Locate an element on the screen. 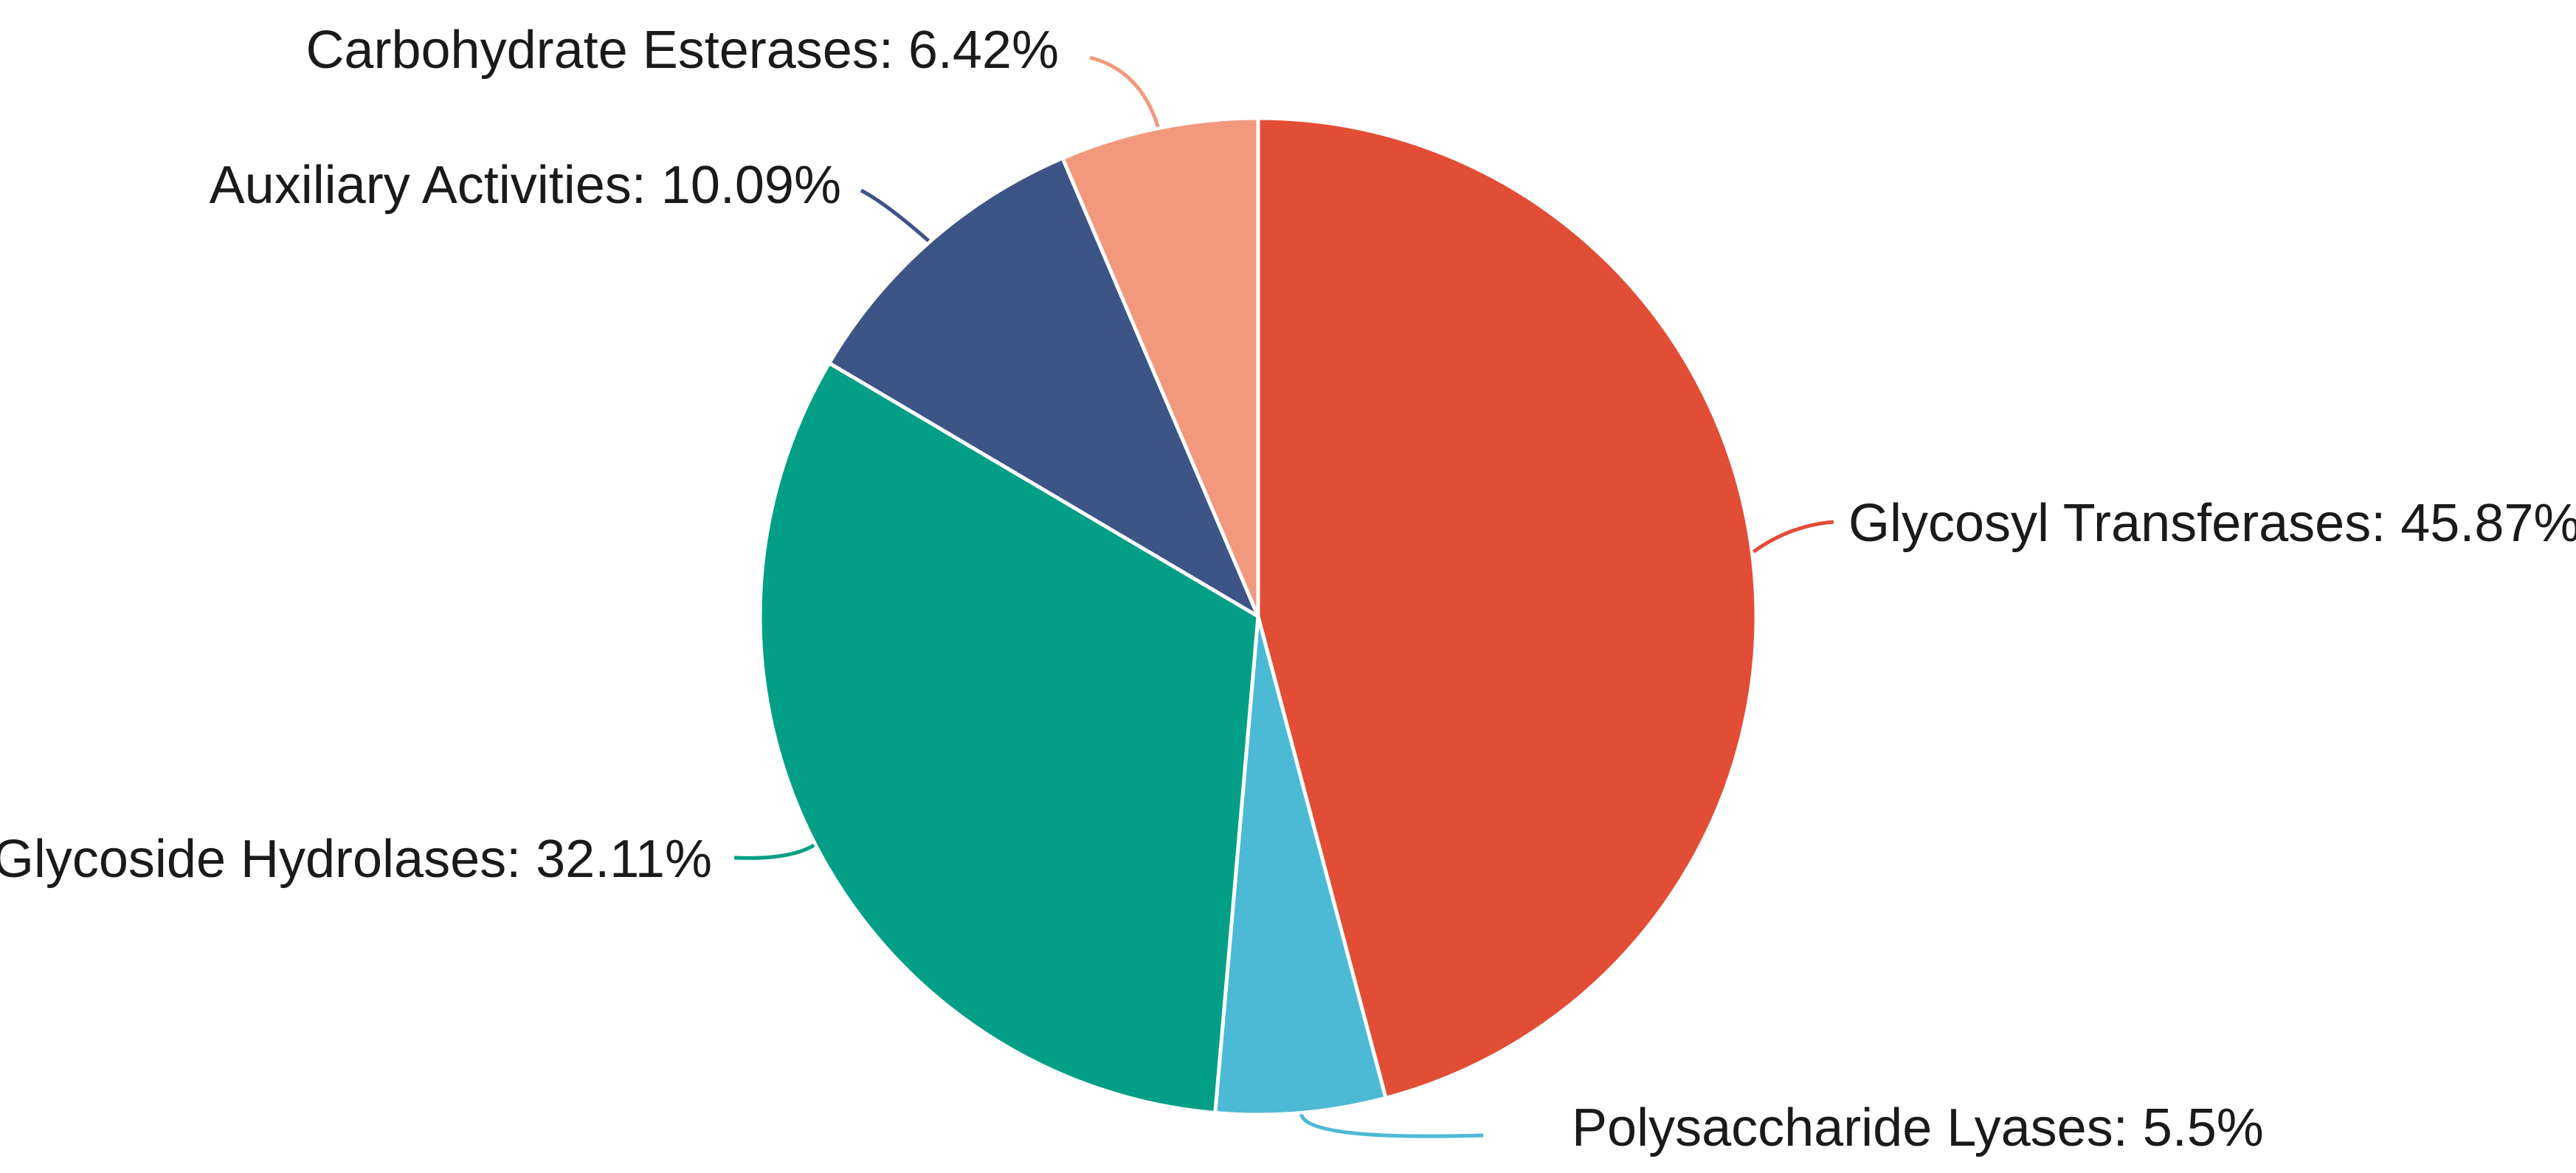 This screenshot has width=2576, height=1173. slice-label-glycosyl-transferases: Glycosyl Transferases: 45.87% is located at coordinates (2212, 524).